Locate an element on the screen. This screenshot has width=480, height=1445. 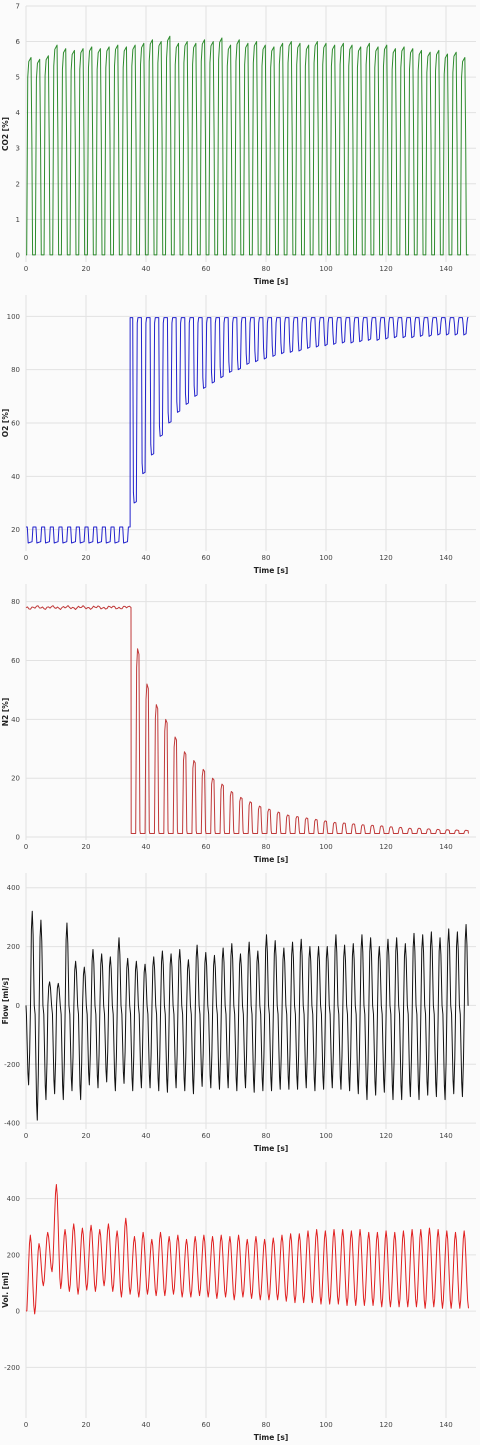
n2-series-line is located at coordinates (247, 720).